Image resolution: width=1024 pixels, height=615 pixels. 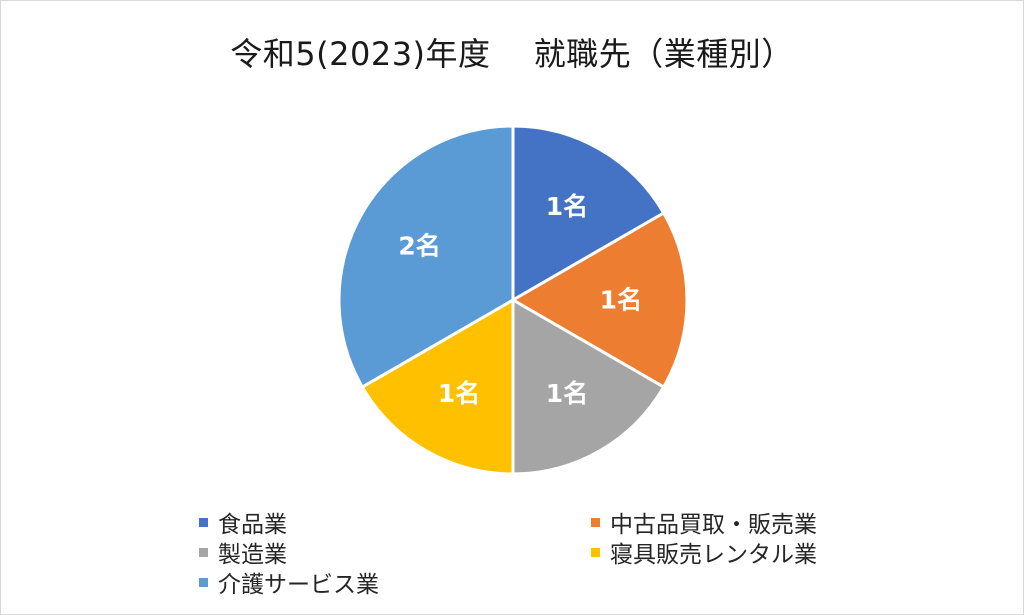 I want to click on legend-item-manufacturing: 製造業, so click(x=243, y=552).